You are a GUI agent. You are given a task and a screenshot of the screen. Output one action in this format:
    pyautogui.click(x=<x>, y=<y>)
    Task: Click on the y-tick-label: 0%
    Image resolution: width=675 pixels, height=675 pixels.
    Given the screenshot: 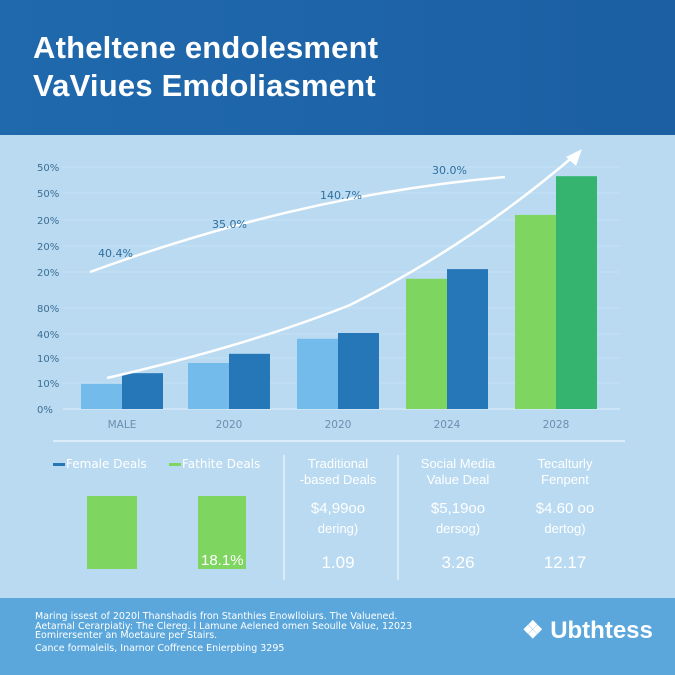 What is the action you would take?
    pyautogui.click(x=45, y=410)
    